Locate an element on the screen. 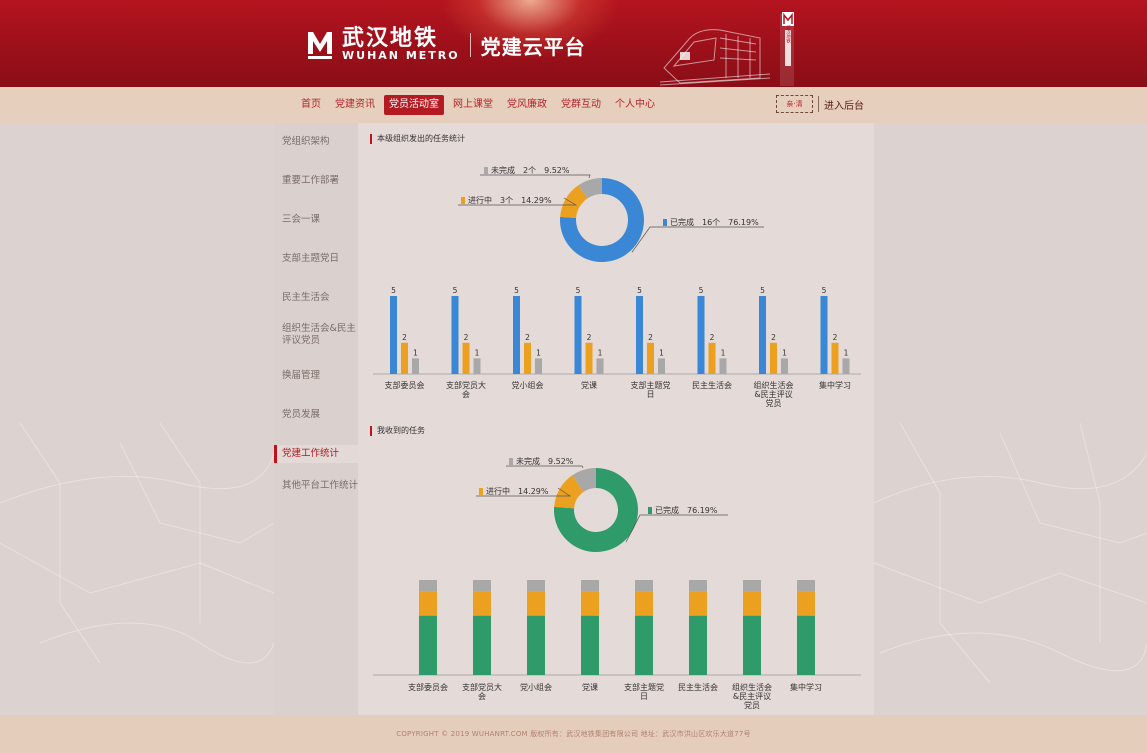 The height and width of the screenshot is (753, 1147). sidebar-item-9: 其他平台工作统计 is located at coordinates (320, 485).